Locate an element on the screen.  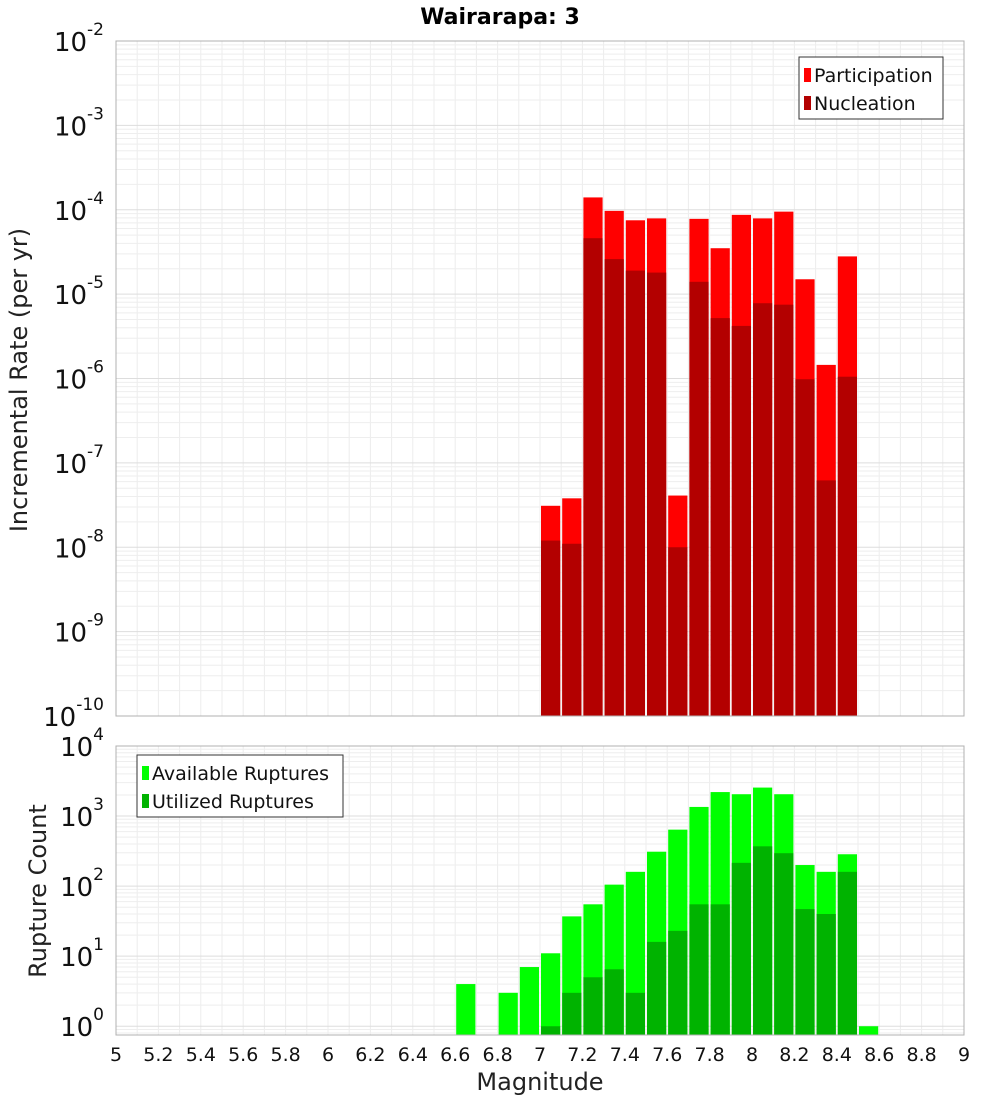
bottom-y-tick-label: 10³ is located at coordinates (82, 814).